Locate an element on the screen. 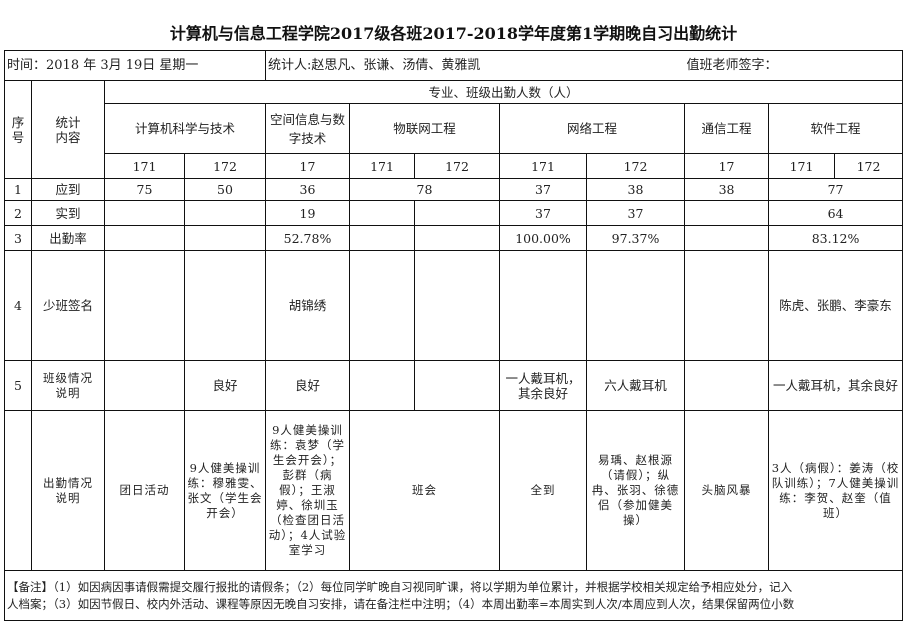  row-label: 出勤情况说明 is located at coordinates (68, 490).